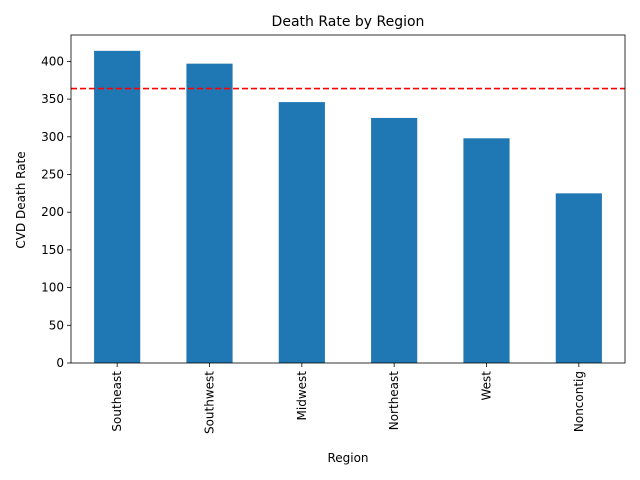  I want to click on y-tick-label: 0, so click(60, 363).